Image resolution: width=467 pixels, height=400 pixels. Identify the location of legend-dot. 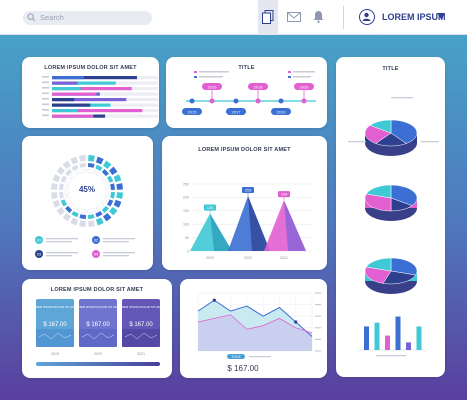
(96, 240).